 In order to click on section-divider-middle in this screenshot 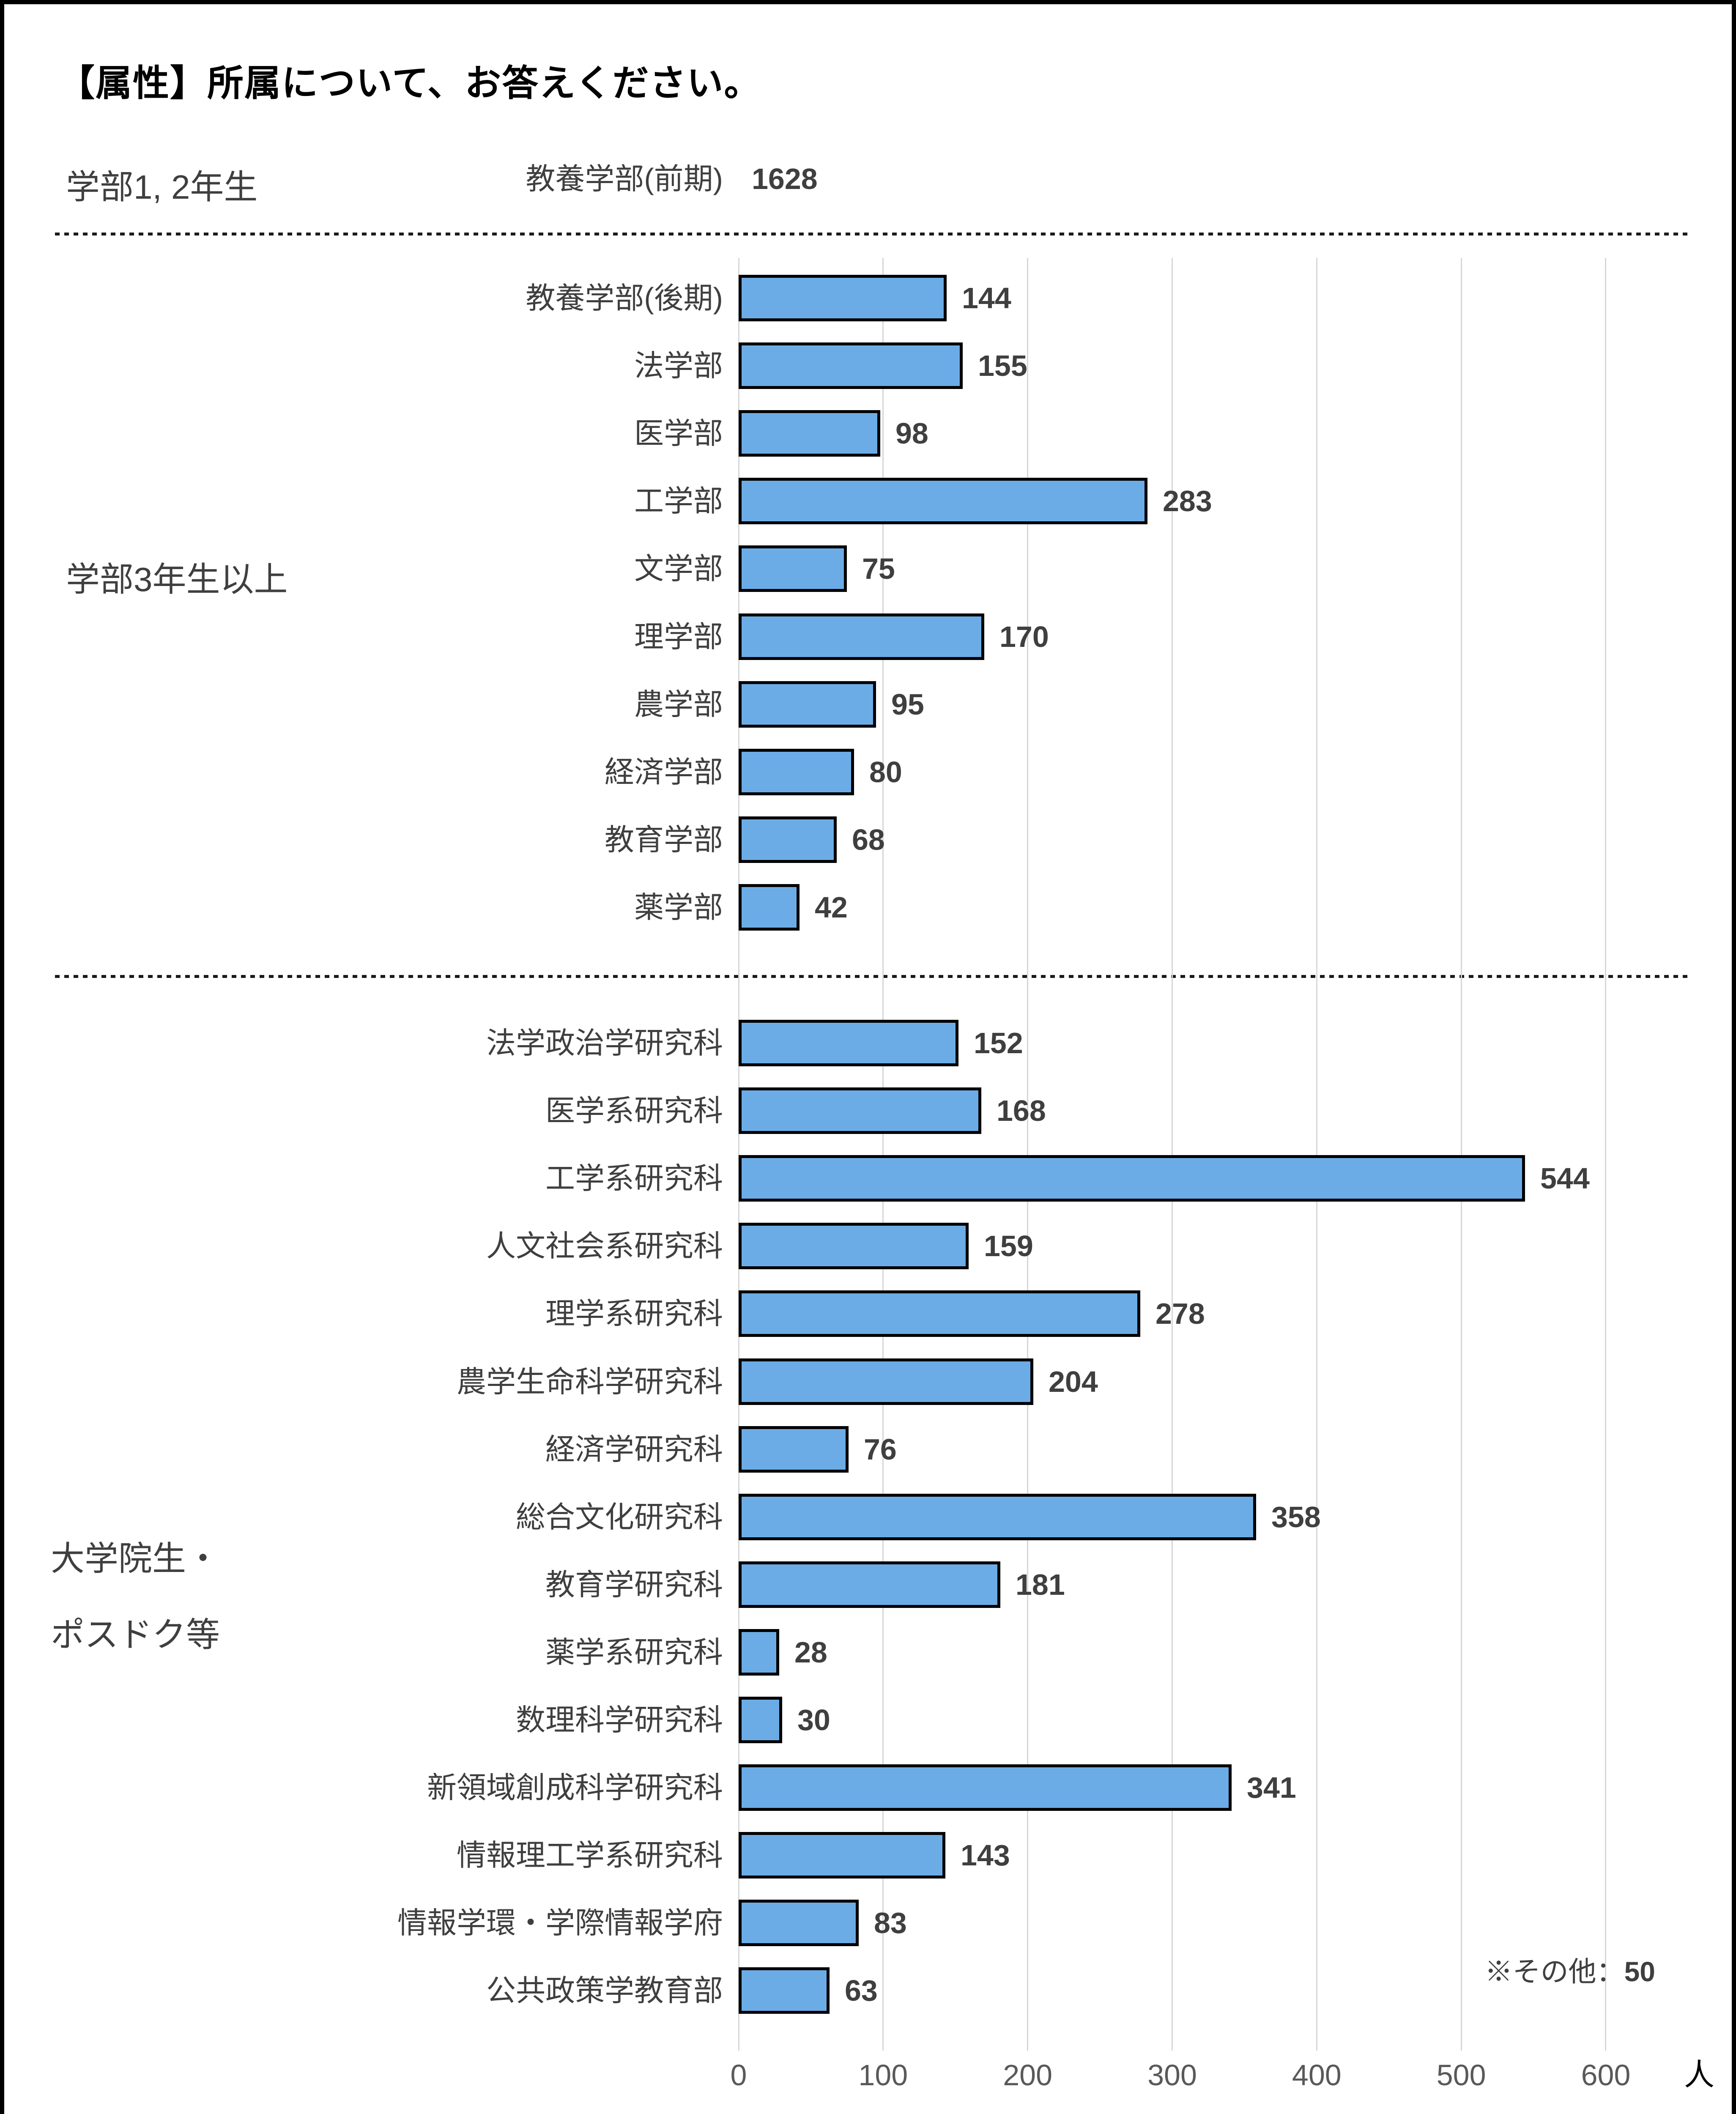, I will do `click(873, 976)`.